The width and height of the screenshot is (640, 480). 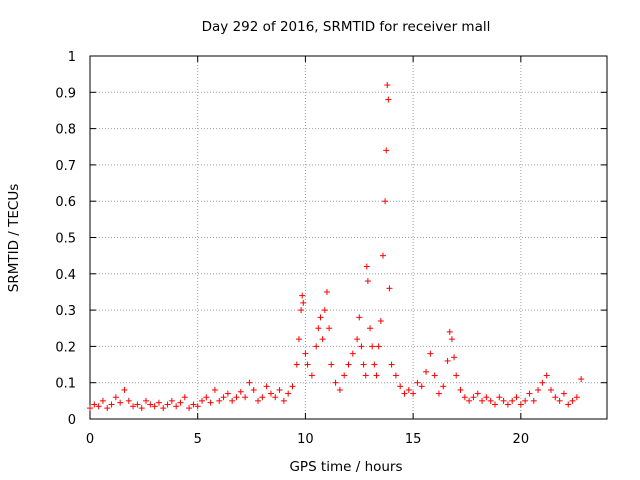 What do you see at coordinates (521, 439) in the screenshot?
I see `x-tick-label: 20` at bounding box center [521, 439].